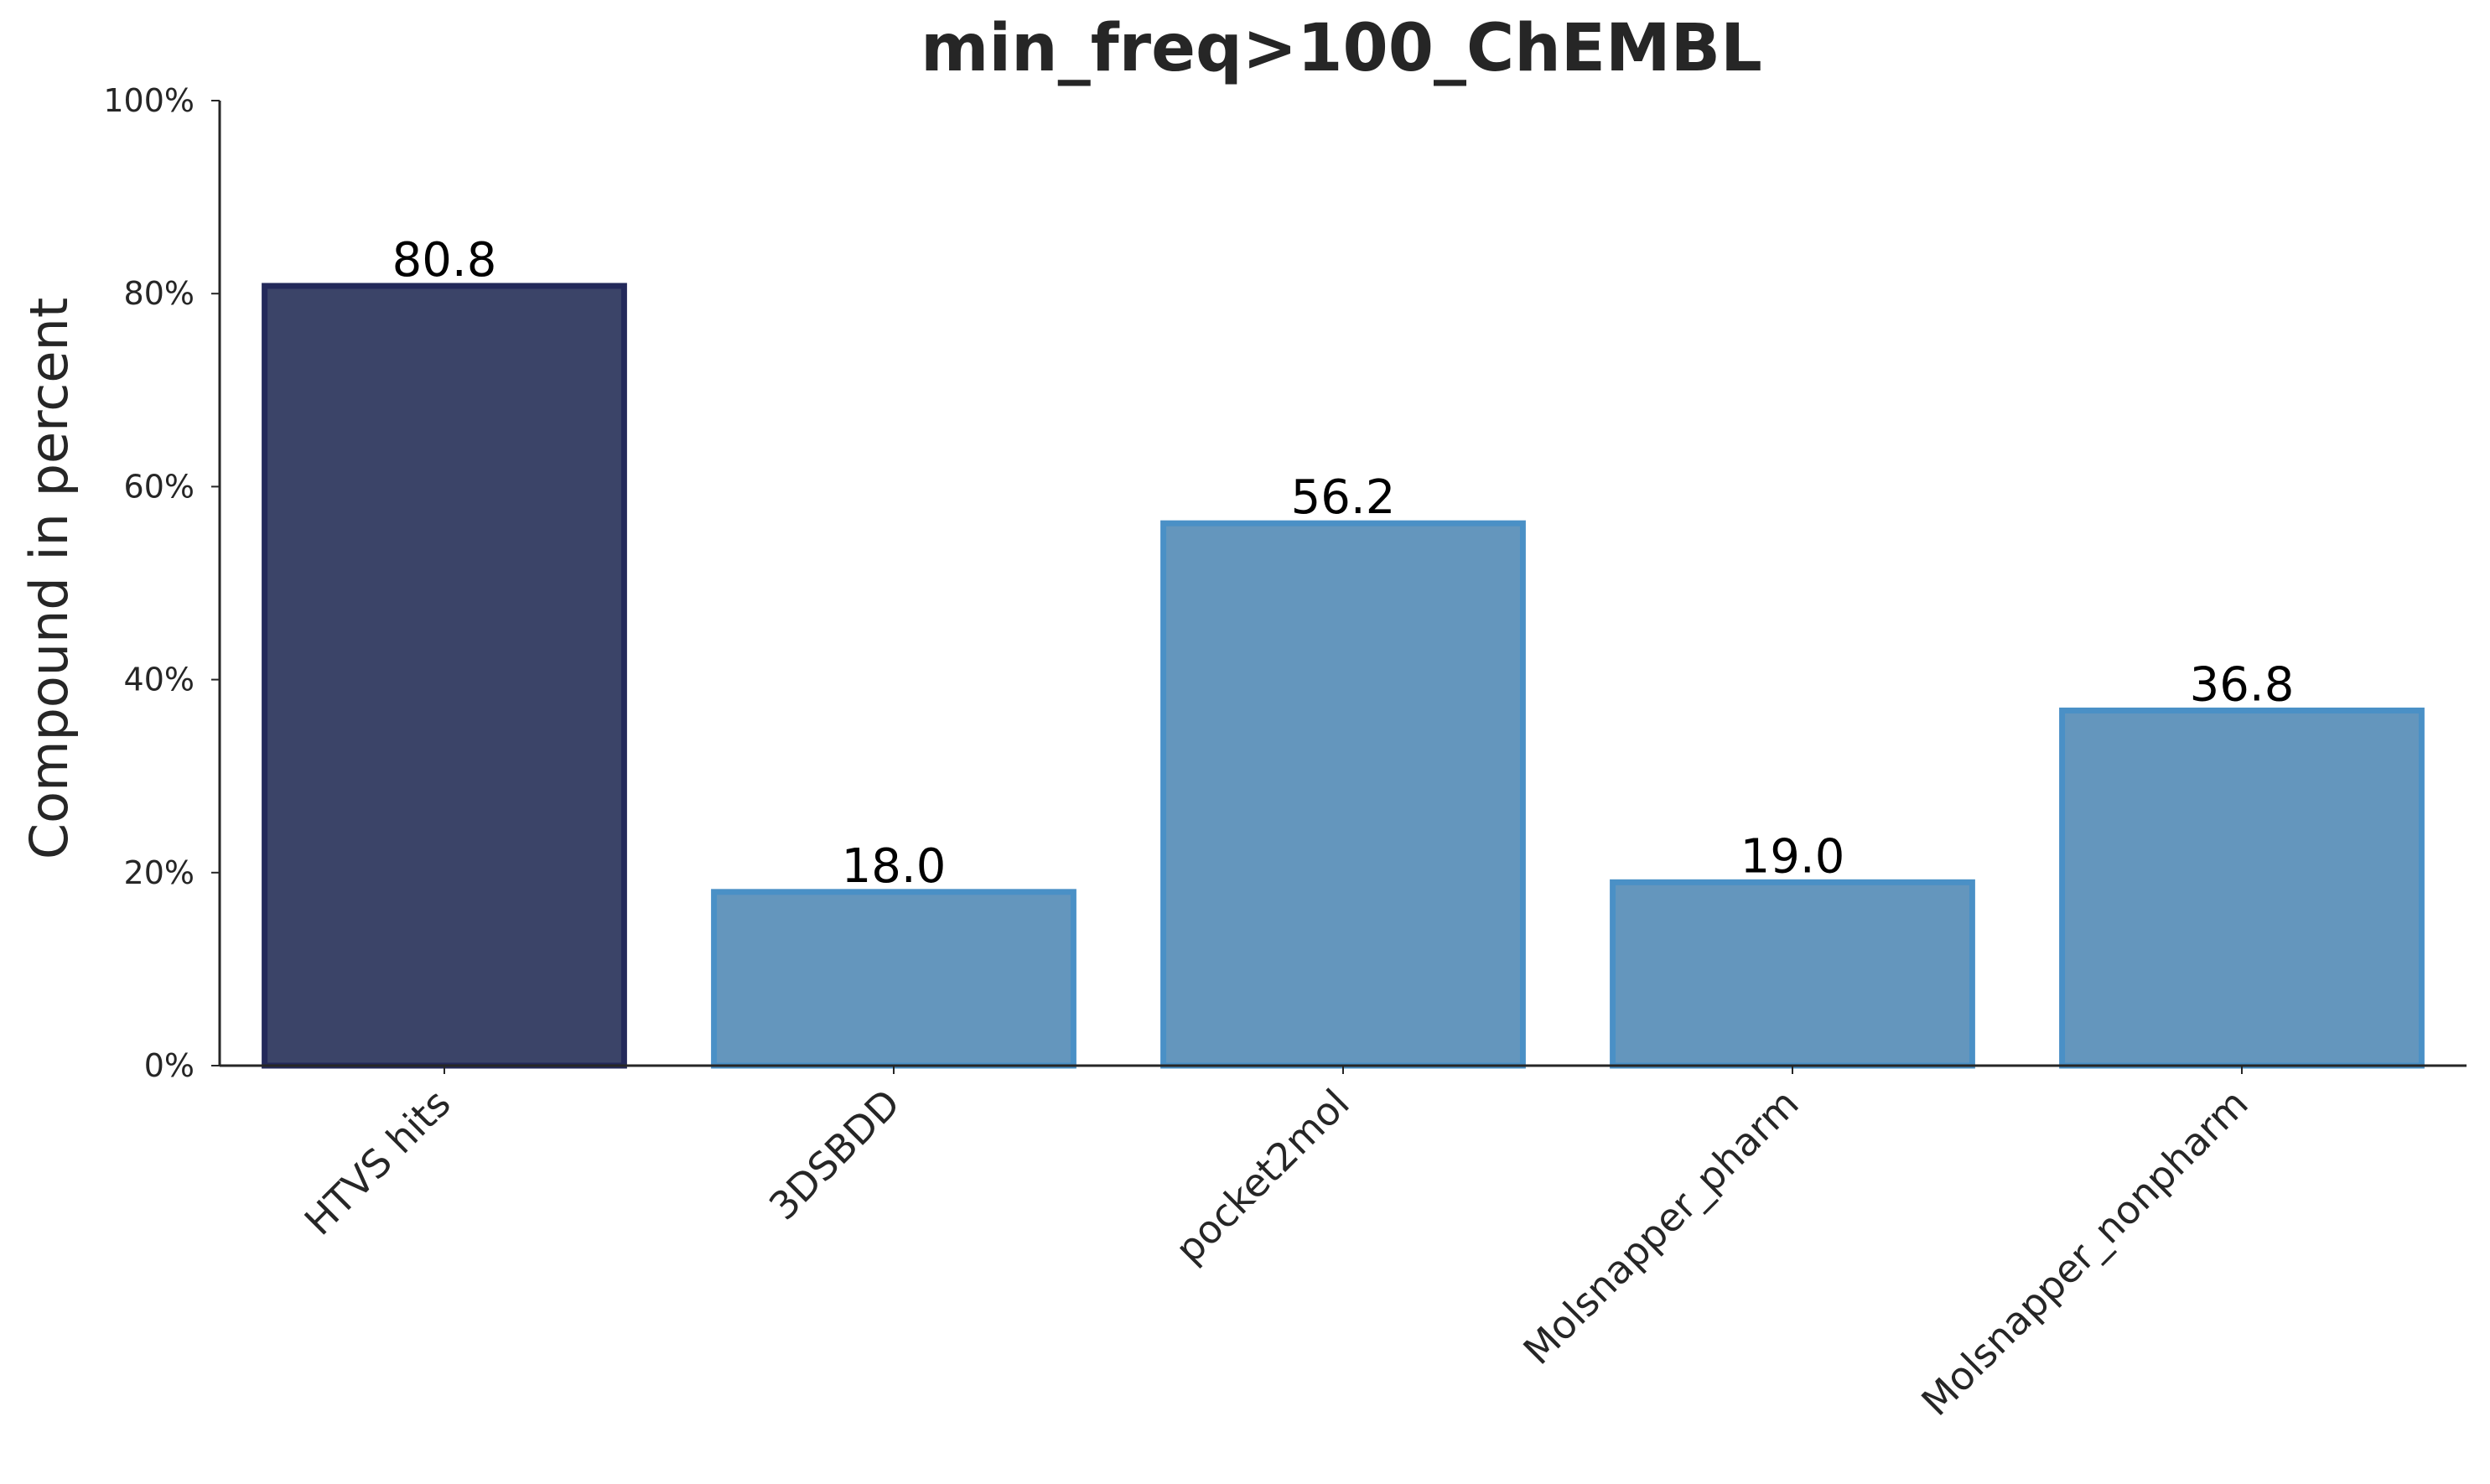 This screenshot has height=1484, width=2490. What do you see at coordinates (444, 260) in the screenshot?
I see `bar-value-label: 80.8` at bounding box center [444, 260].